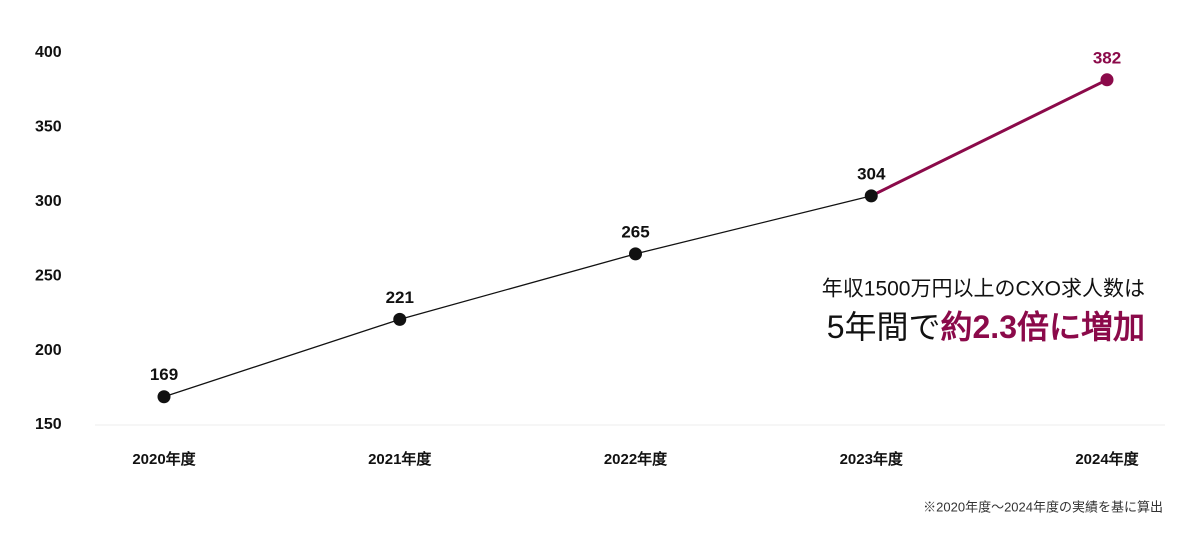  What do you see at coordinates (1107, 459) in the screenshot?
I see `x-tick-label: 2024年度` at bounding box center [1107, 459].